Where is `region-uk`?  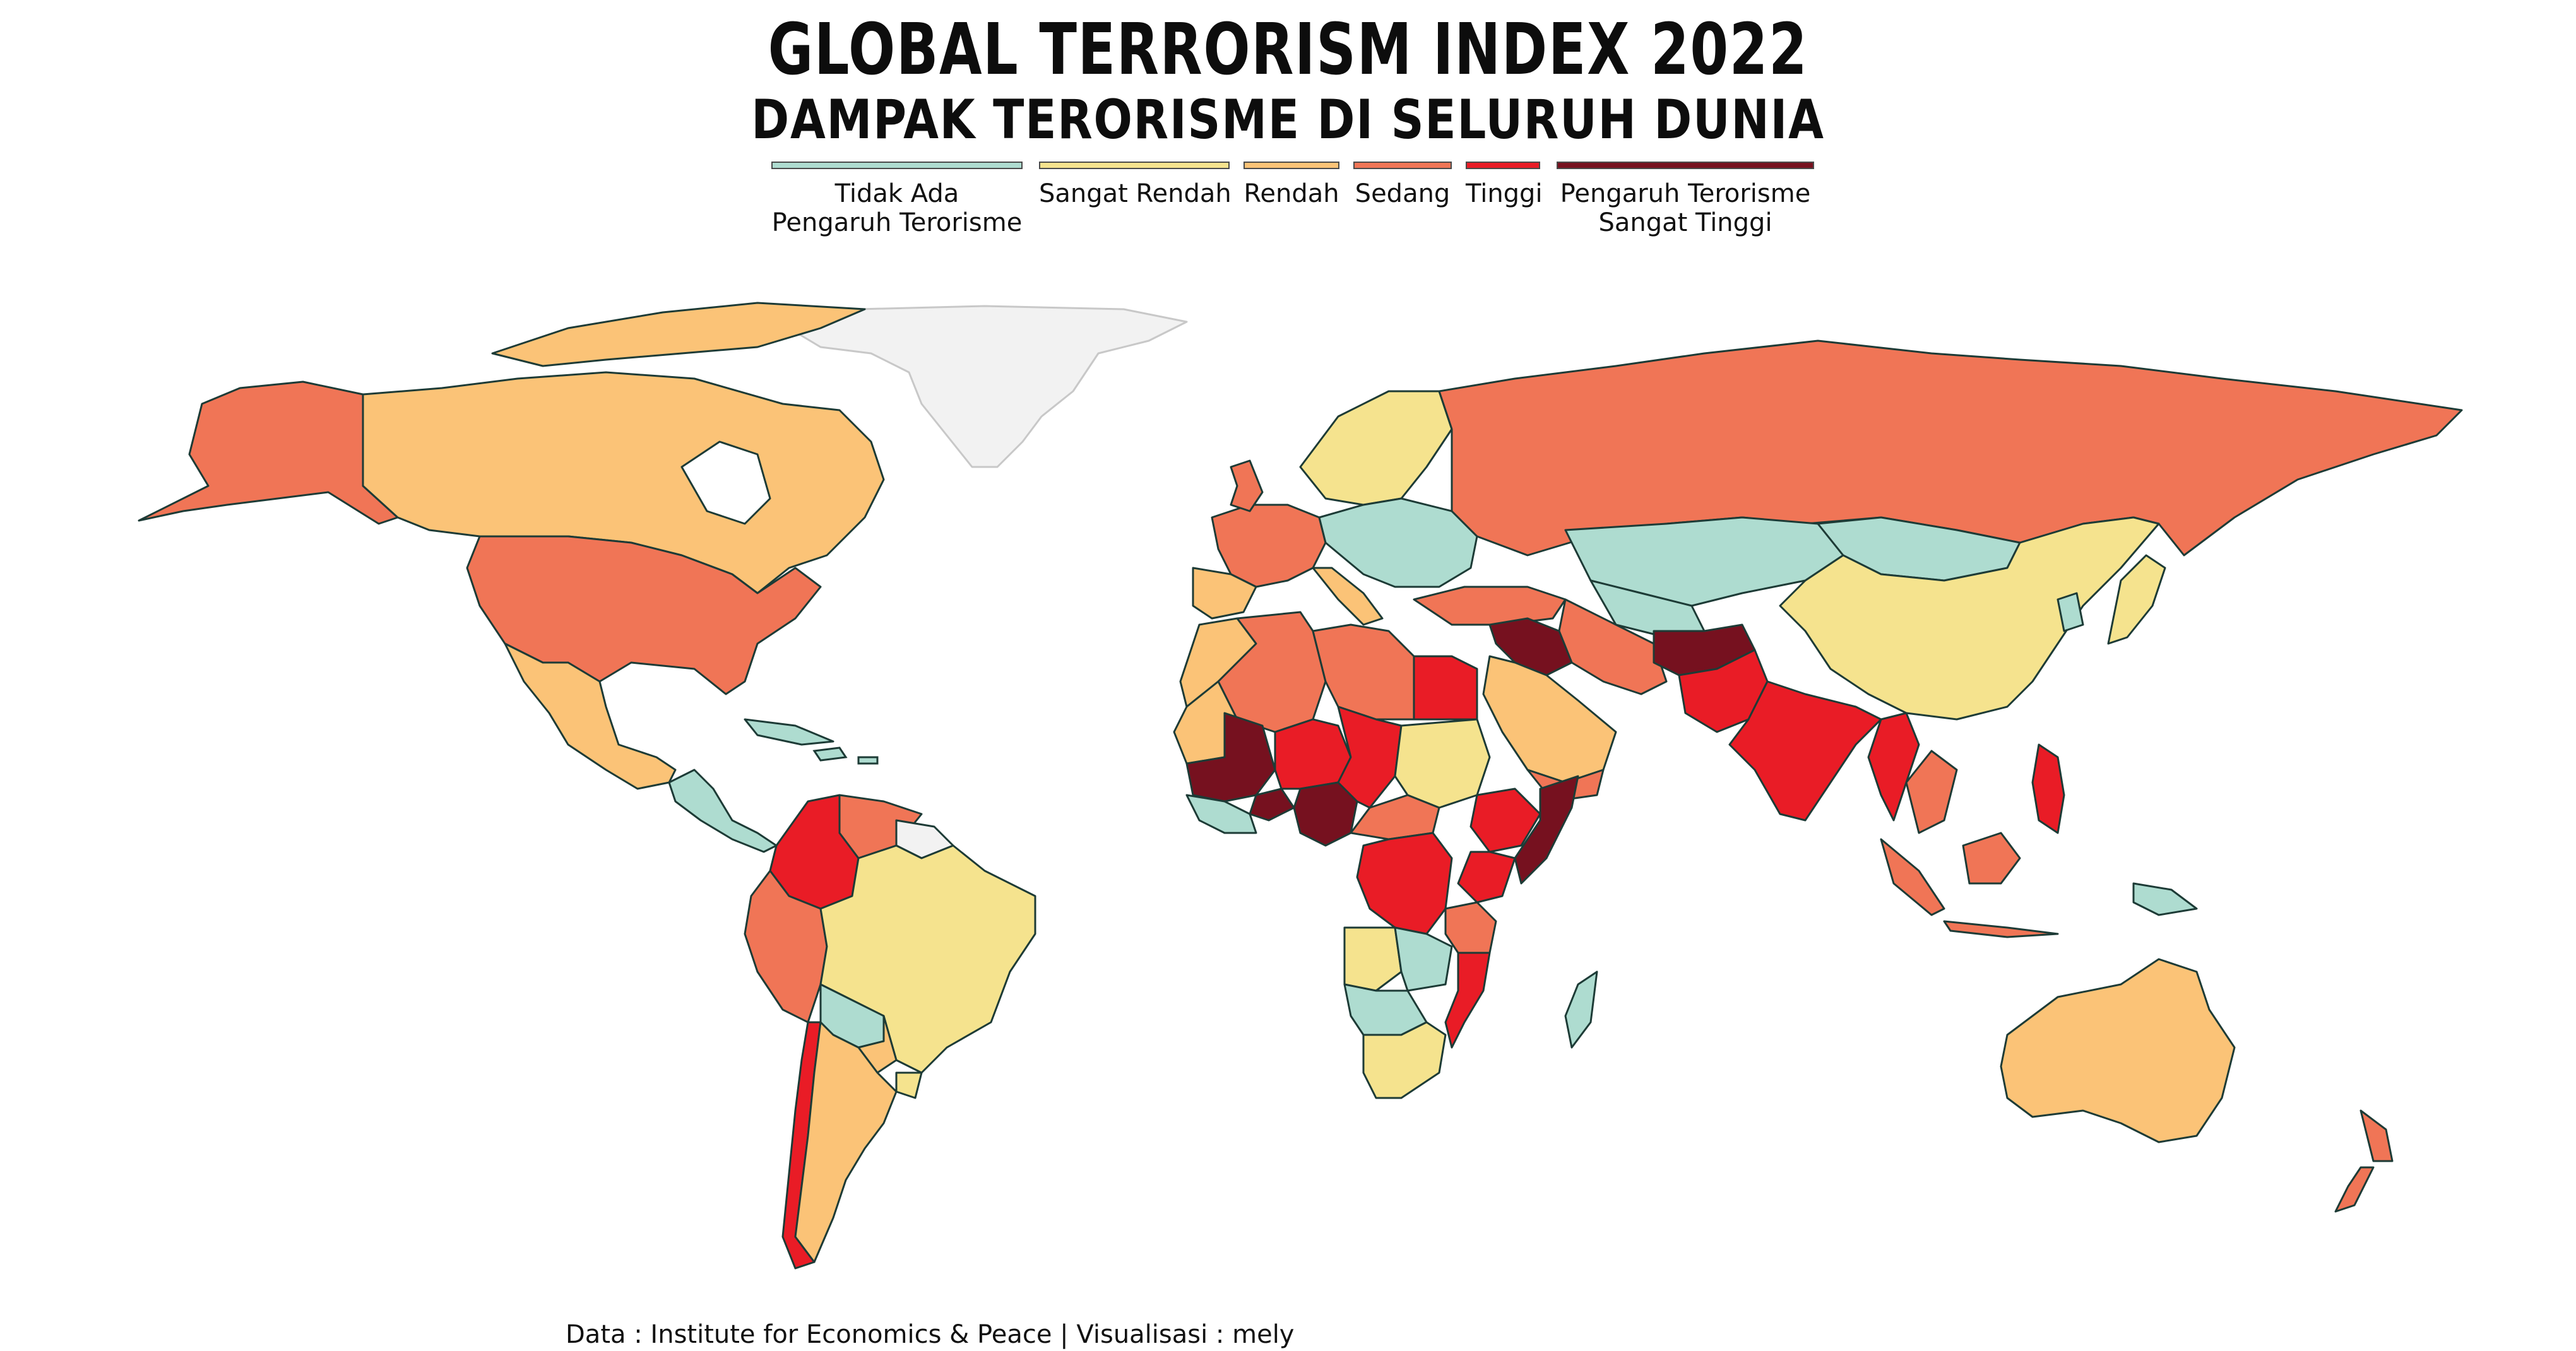
region-uk is located at coordinates (1247, 485).